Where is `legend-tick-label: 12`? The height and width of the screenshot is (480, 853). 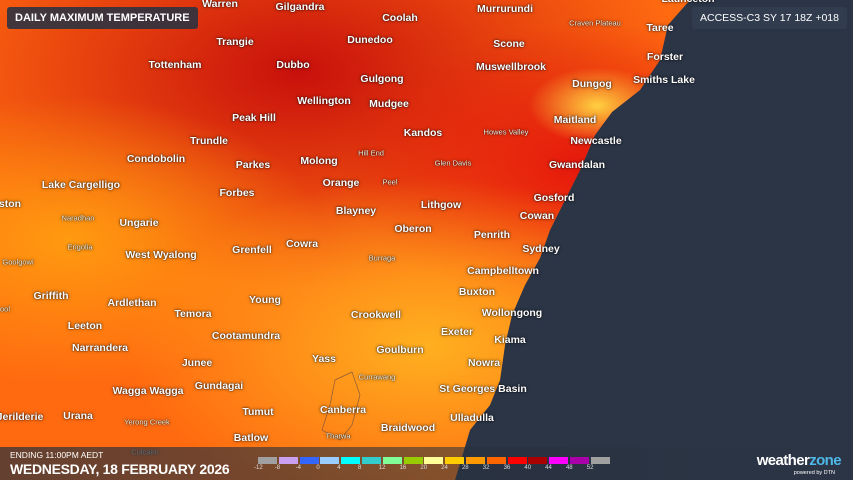
legend-tick-label: 12 is located at coordinates (382, 468).